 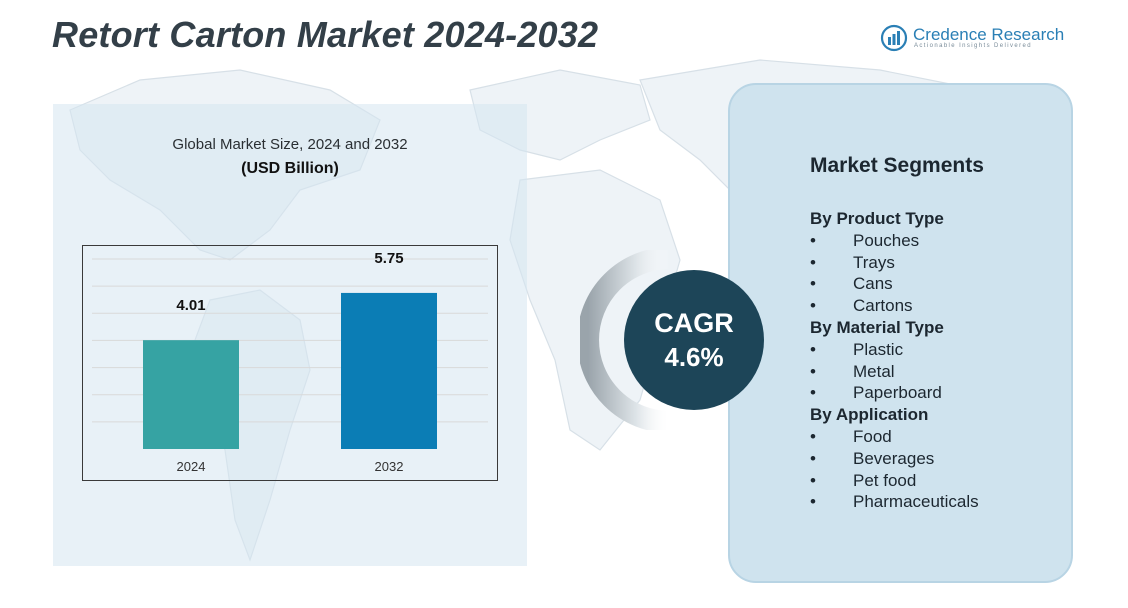 What do you see at coordinates (877, 327) in the screenshot?
I see `segment-group-title: By Material Type` at bounding box center [877, 327].